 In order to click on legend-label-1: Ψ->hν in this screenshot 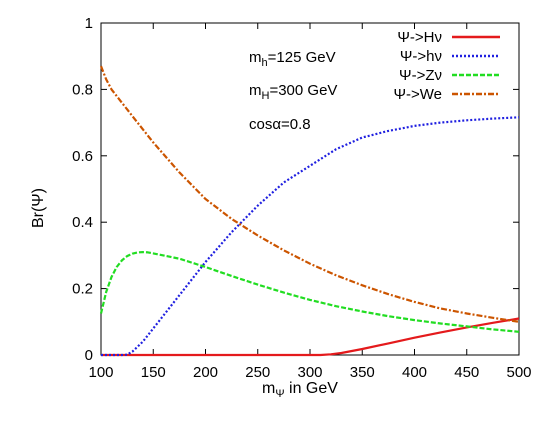, I will do `click(421, 56)`.